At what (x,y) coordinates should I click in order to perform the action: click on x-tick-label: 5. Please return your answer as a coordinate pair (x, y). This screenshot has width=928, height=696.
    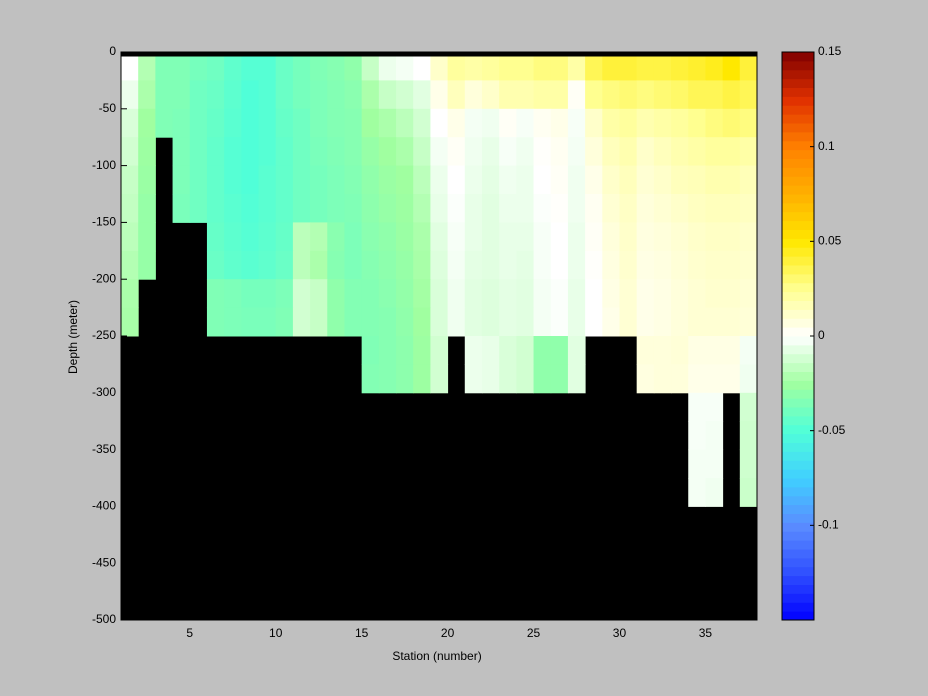
    Looking at the image, I should click on (189, 633).